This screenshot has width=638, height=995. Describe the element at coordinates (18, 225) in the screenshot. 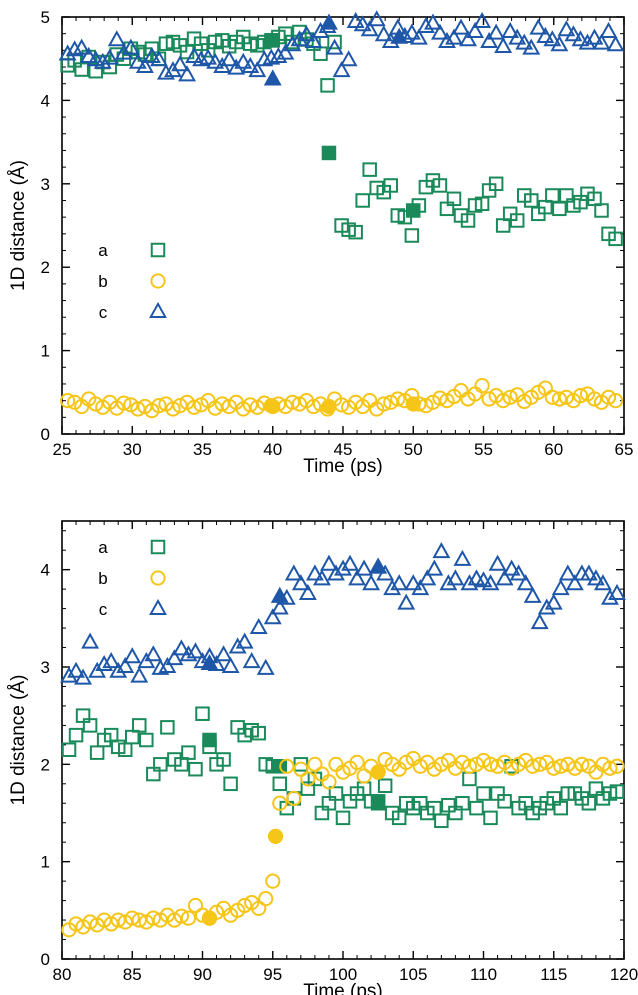

I see `y-axis-title: 1D distance (Å)` at that location.